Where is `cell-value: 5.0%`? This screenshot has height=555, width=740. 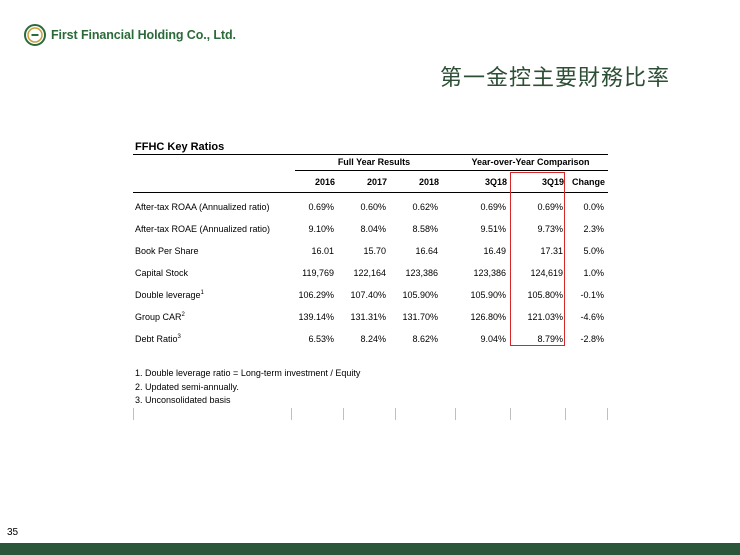 cell-value: 5.0% is located at coordinates (593, 251).